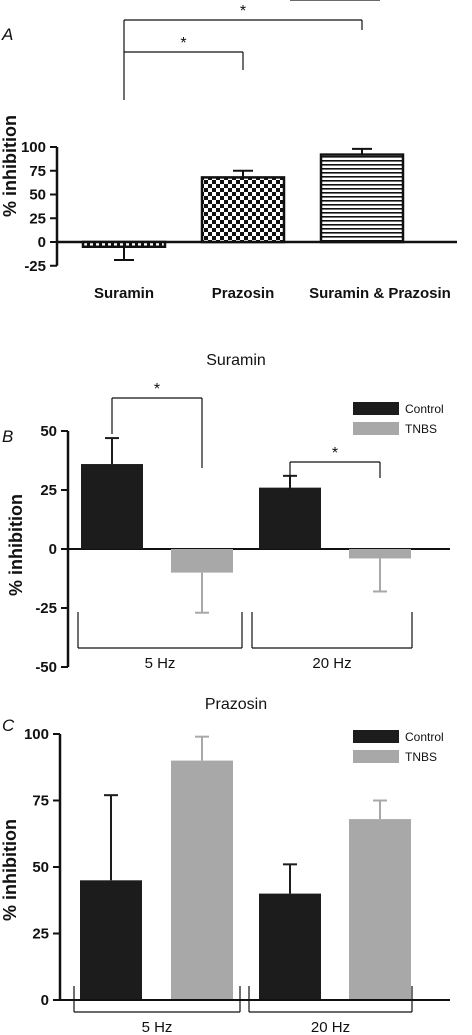 The width and height of the screenshot is (472, 1035). I want to click on bar-suramin, so click(124, 244).